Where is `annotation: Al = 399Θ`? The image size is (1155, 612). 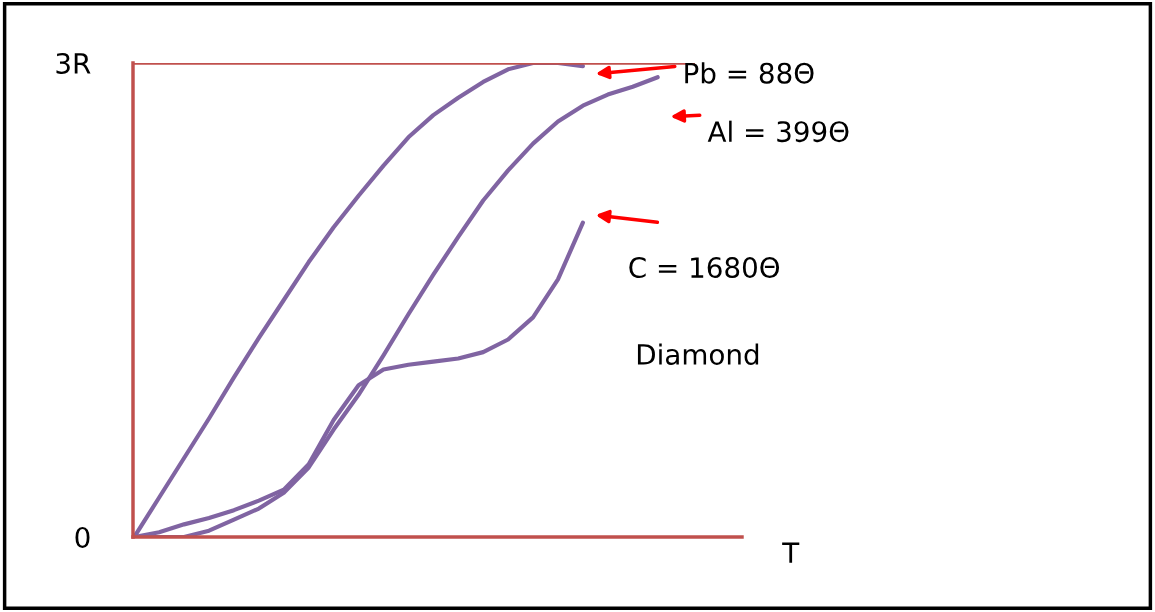
annotation: Al = 399Θ is located at coordinates (778, 131).